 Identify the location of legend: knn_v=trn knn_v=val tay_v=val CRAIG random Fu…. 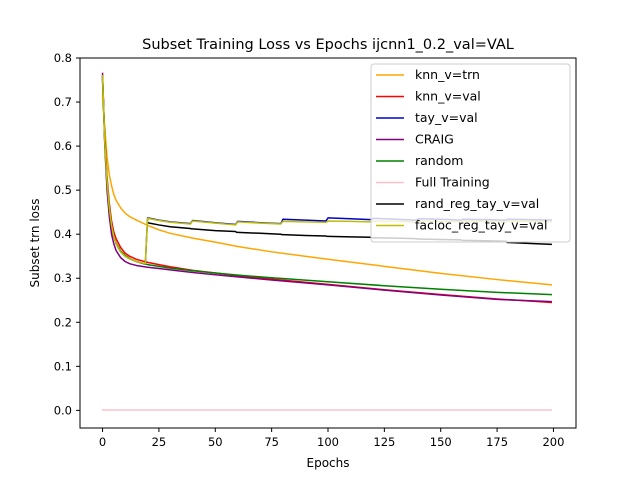
(470, 153).